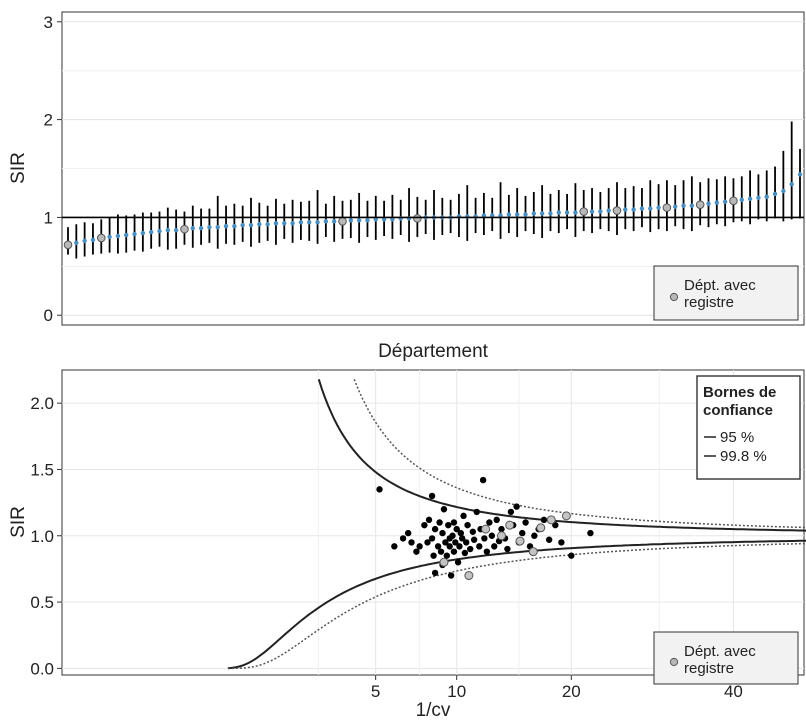 The height and width of the screenshot is (727, 806). Describe the element at coordinates (720, 651) in the screenshot. I see `bottom-legend-line-1: Dépt. avec` at that location.